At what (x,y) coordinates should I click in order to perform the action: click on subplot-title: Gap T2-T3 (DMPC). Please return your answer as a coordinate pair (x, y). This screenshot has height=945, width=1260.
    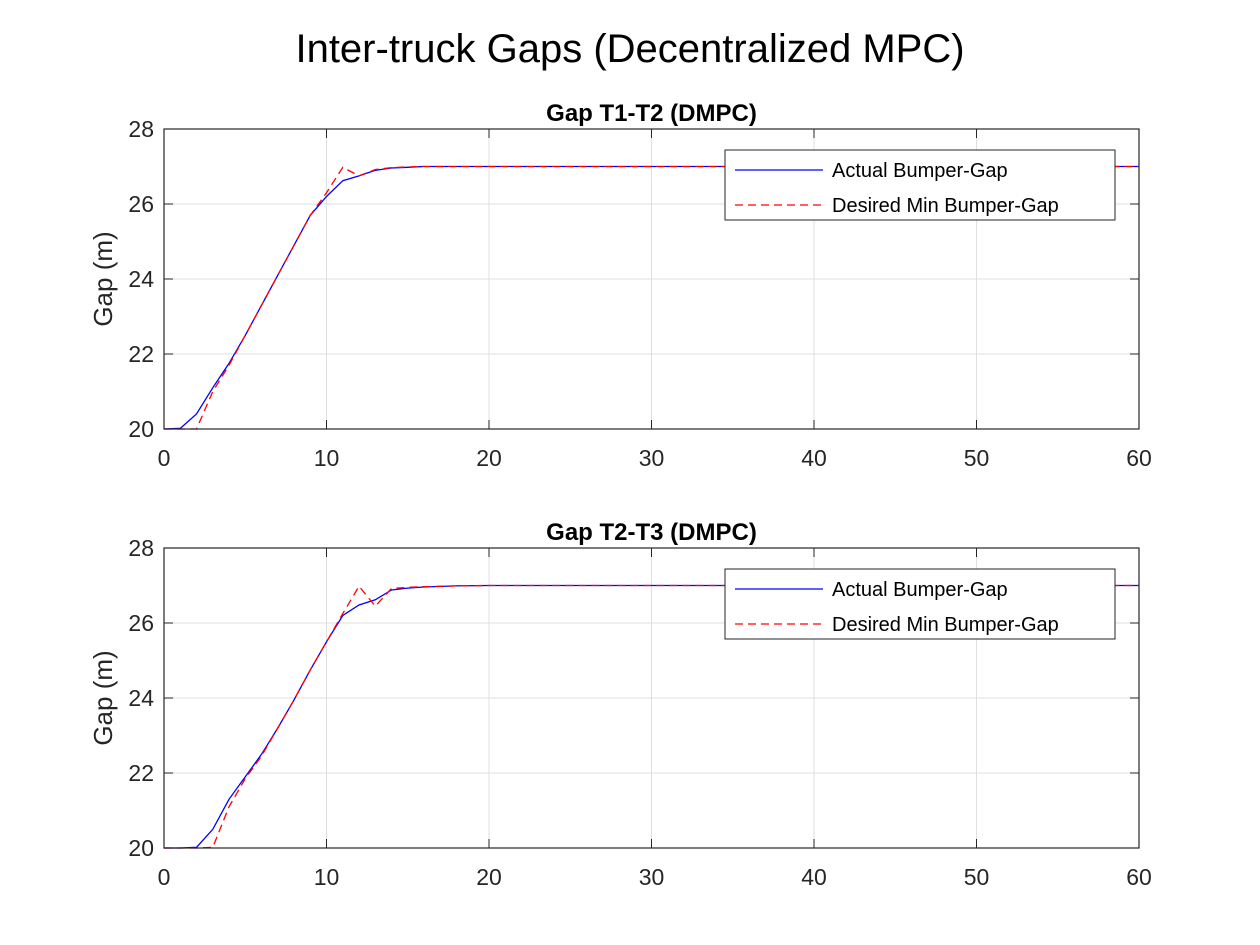
    Looking at the image, I should click on (651, 532).